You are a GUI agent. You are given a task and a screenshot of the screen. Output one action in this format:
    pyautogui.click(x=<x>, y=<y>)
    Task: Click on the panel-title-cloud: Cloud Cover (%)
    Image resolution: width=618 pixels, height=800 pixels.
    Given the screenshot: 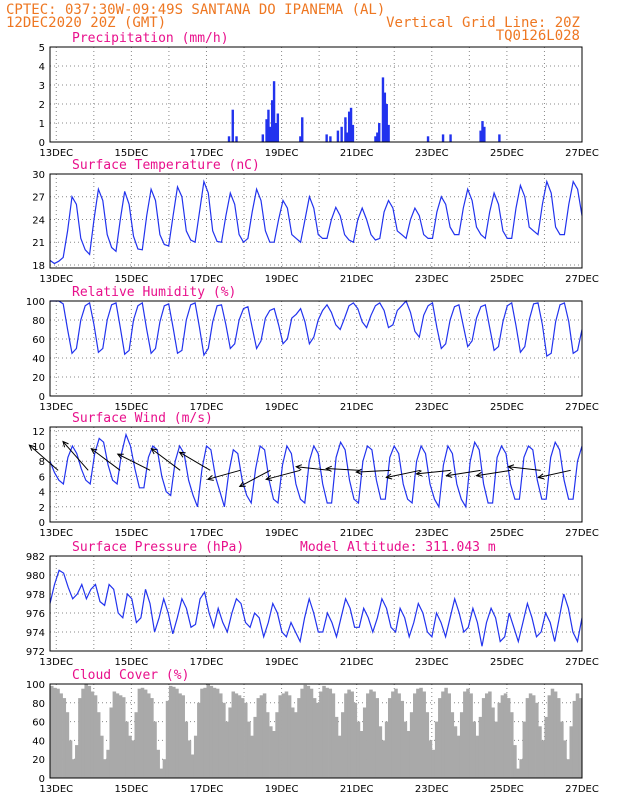 What is the action you would take?
    pyautogui.click(x=130, y=675)
    